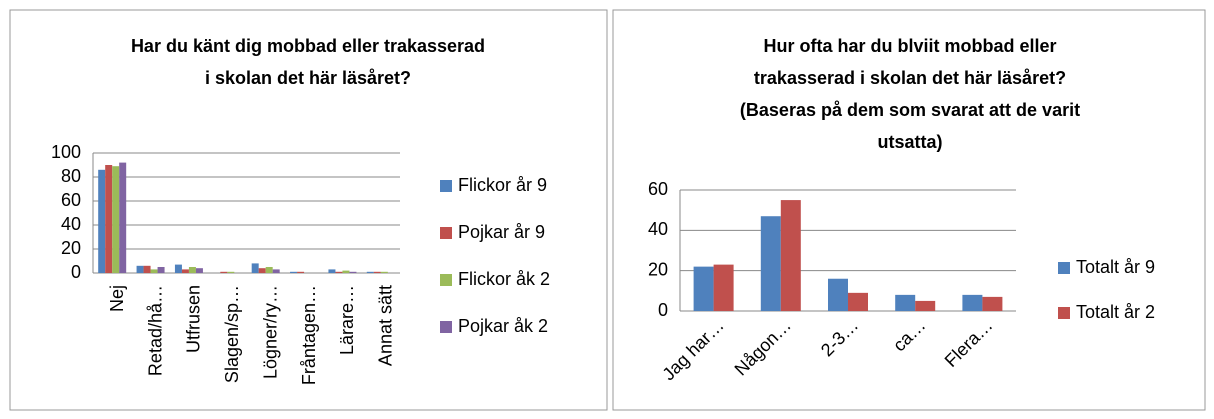  I want to click on chart-title: Hur ofta har du blviit mobbad eller, so click(909, 46).